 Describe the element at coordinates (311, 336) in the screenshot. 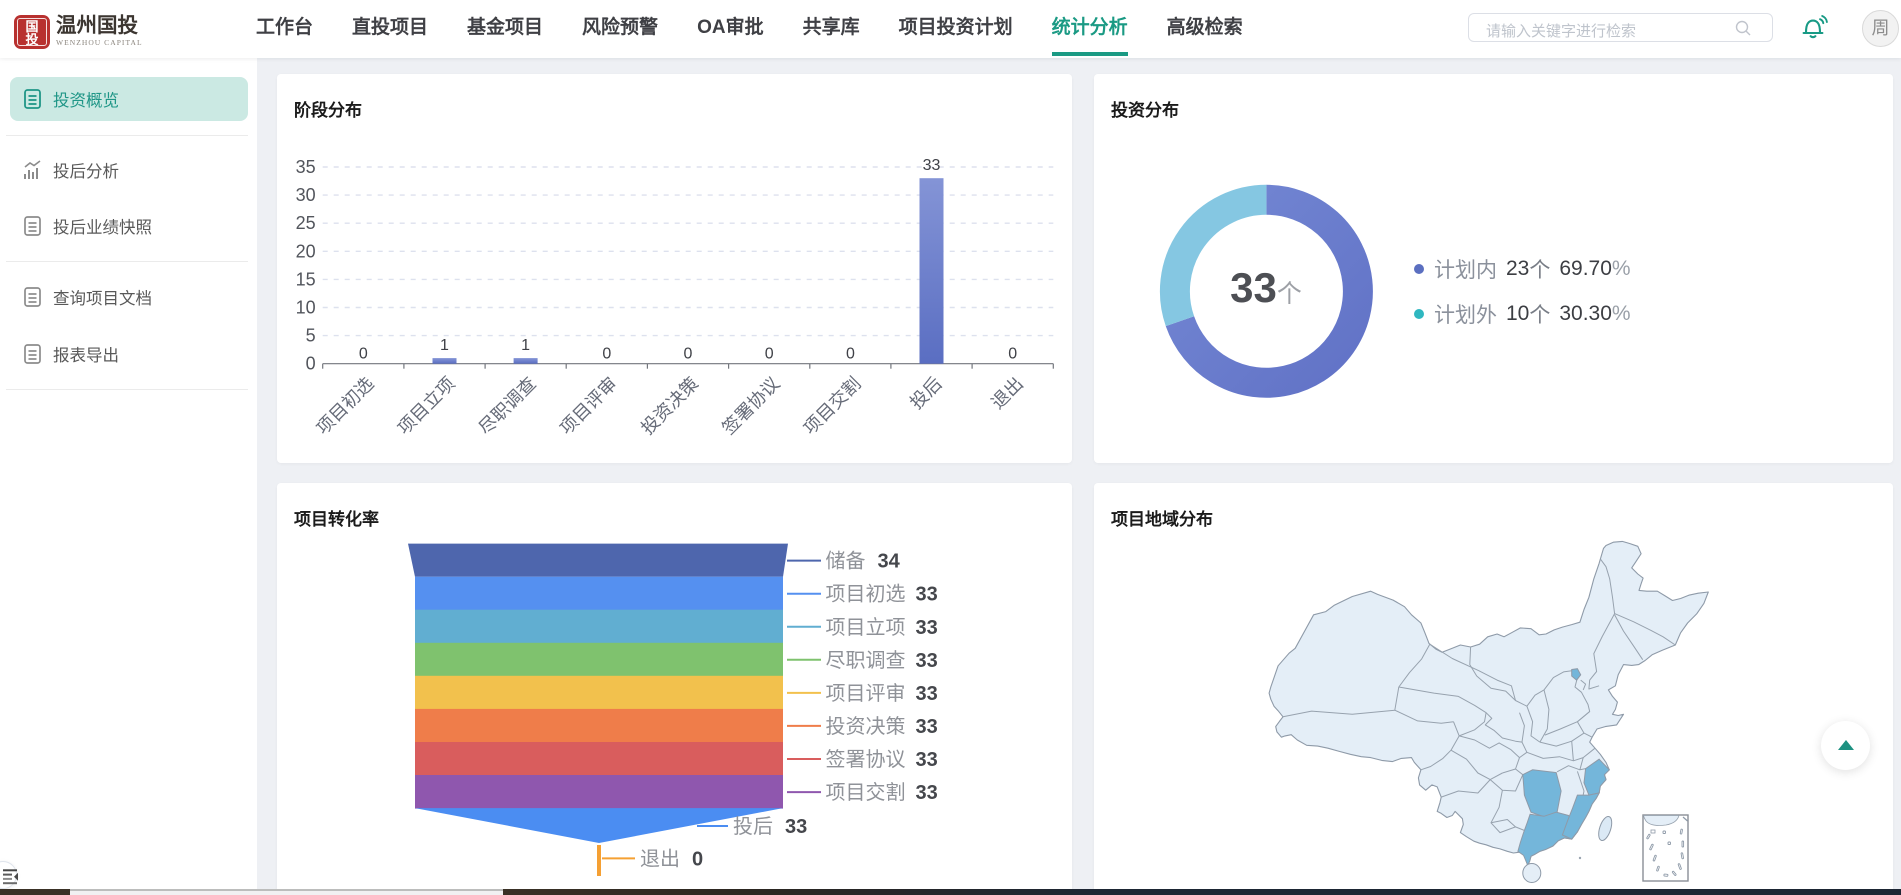

I see `svg-text: 5` at that location.